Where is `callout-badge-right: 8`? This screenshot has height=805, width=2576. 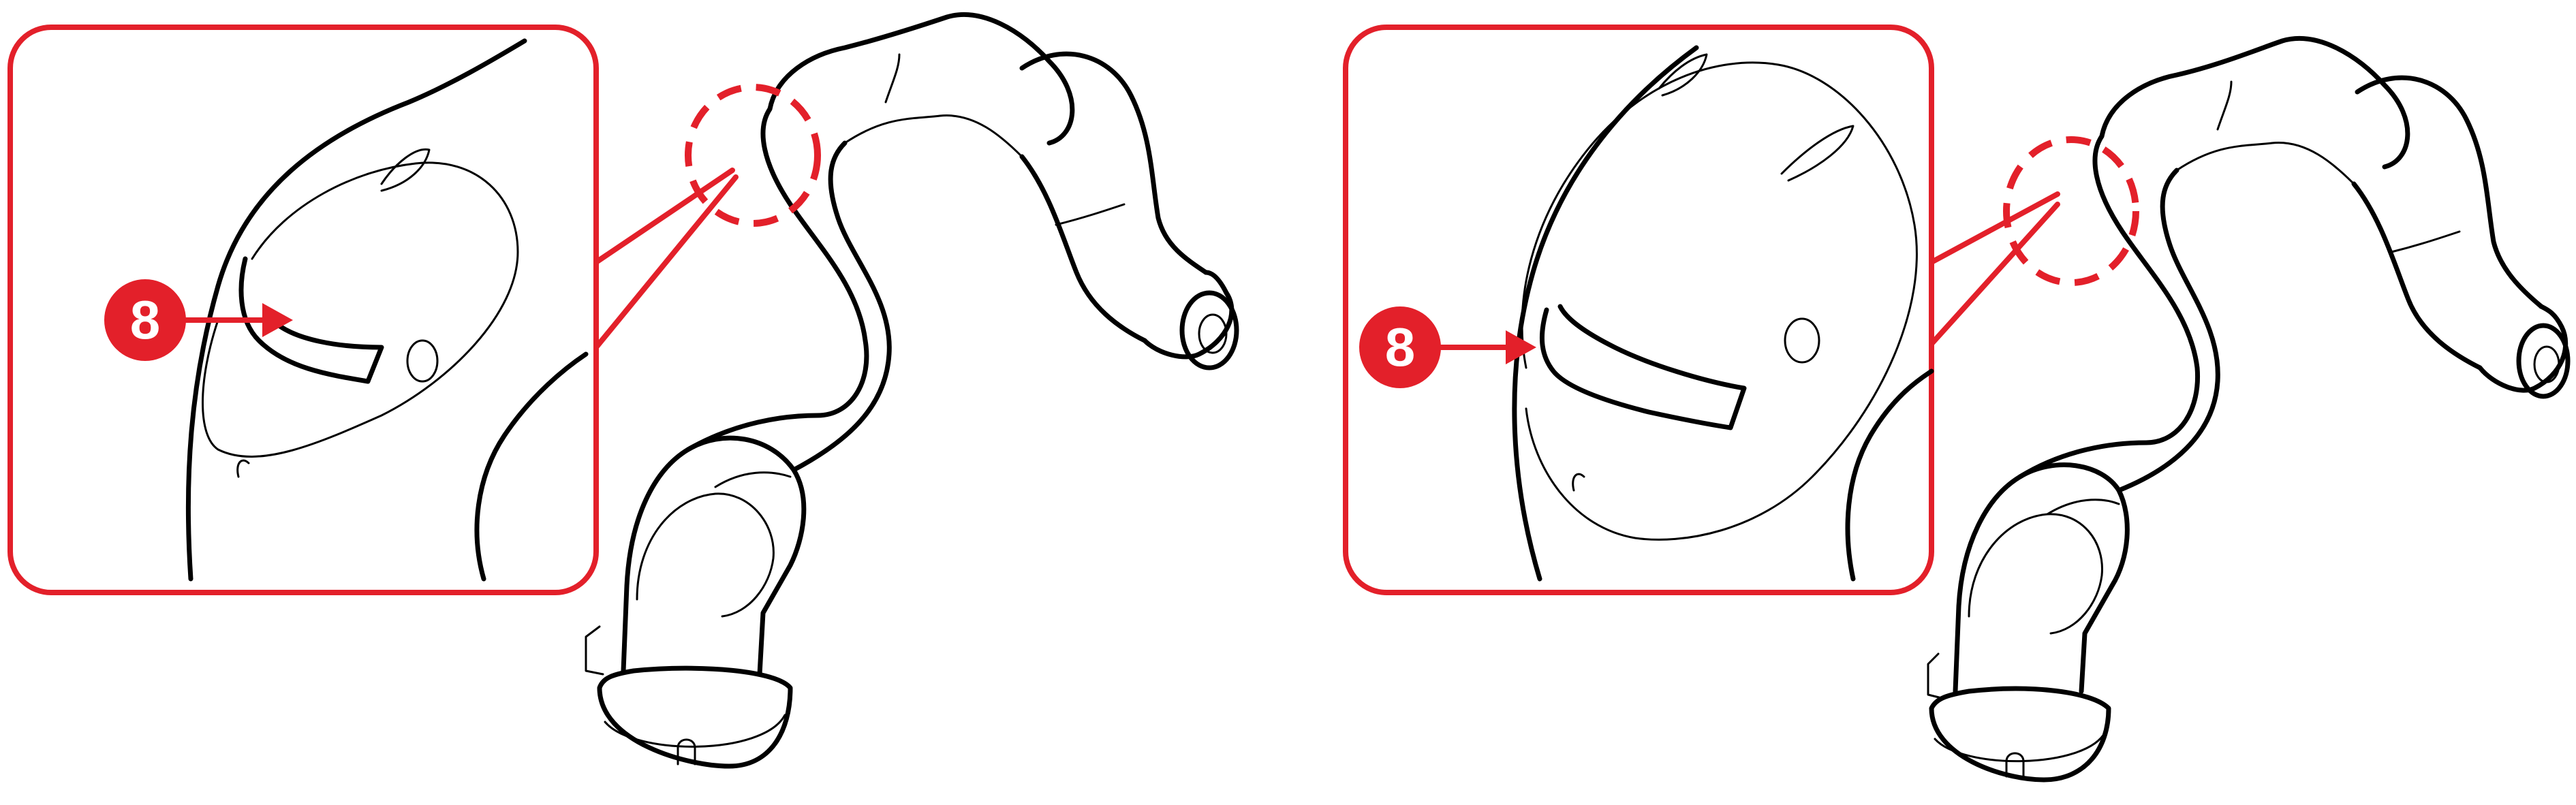
callout-badge-right: 8 is located at coordinates (1400, 347).